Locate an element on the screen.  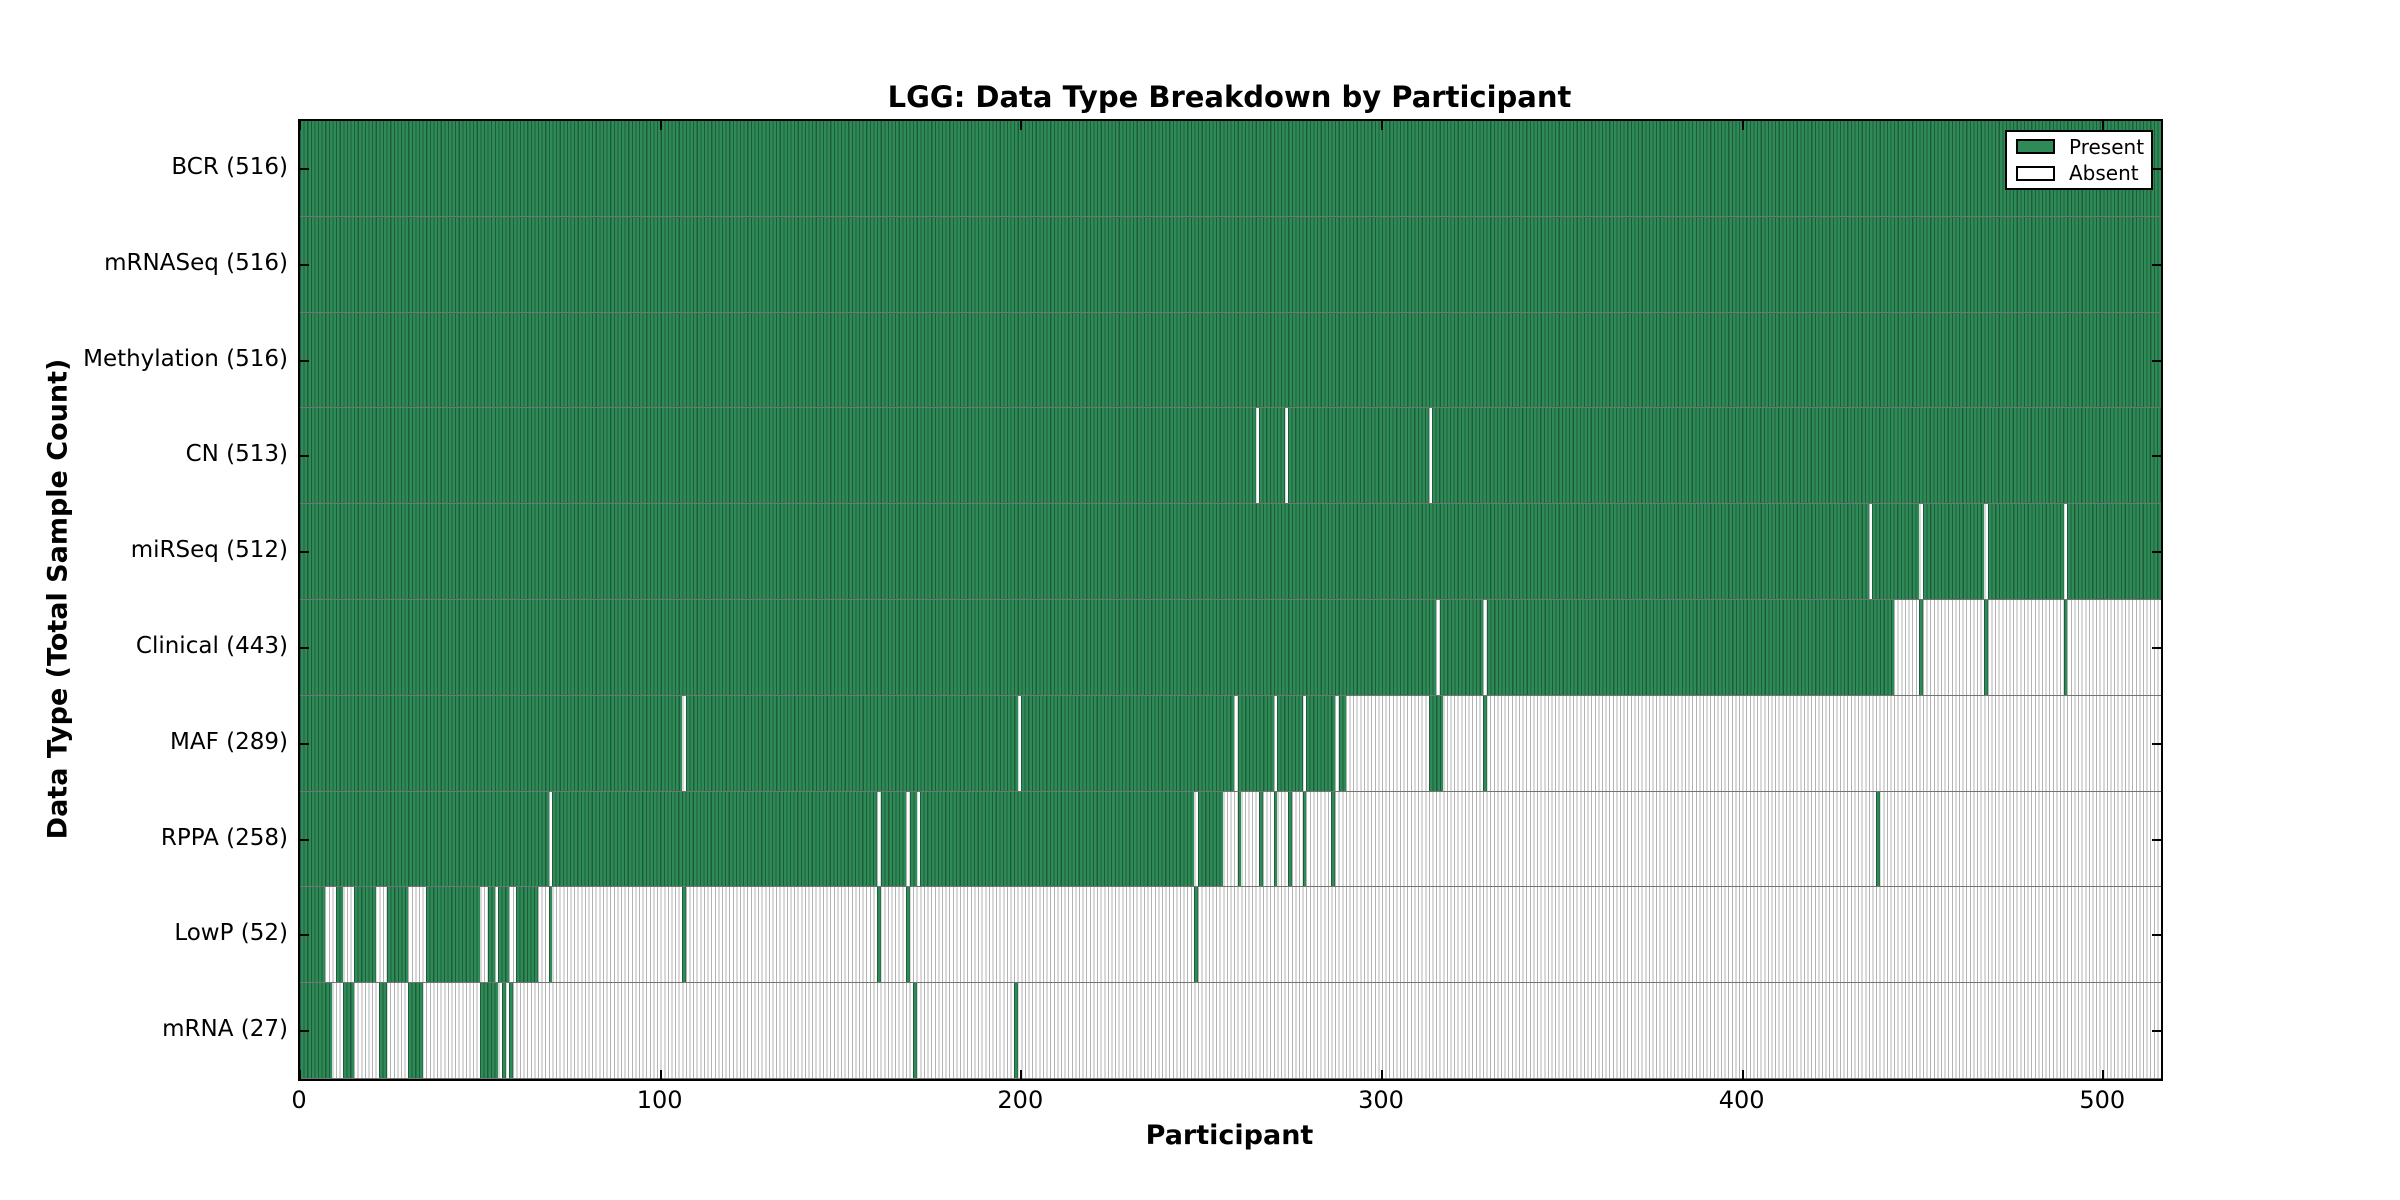
x-tick-label: 300 is located at coordinates (1381, 1100).